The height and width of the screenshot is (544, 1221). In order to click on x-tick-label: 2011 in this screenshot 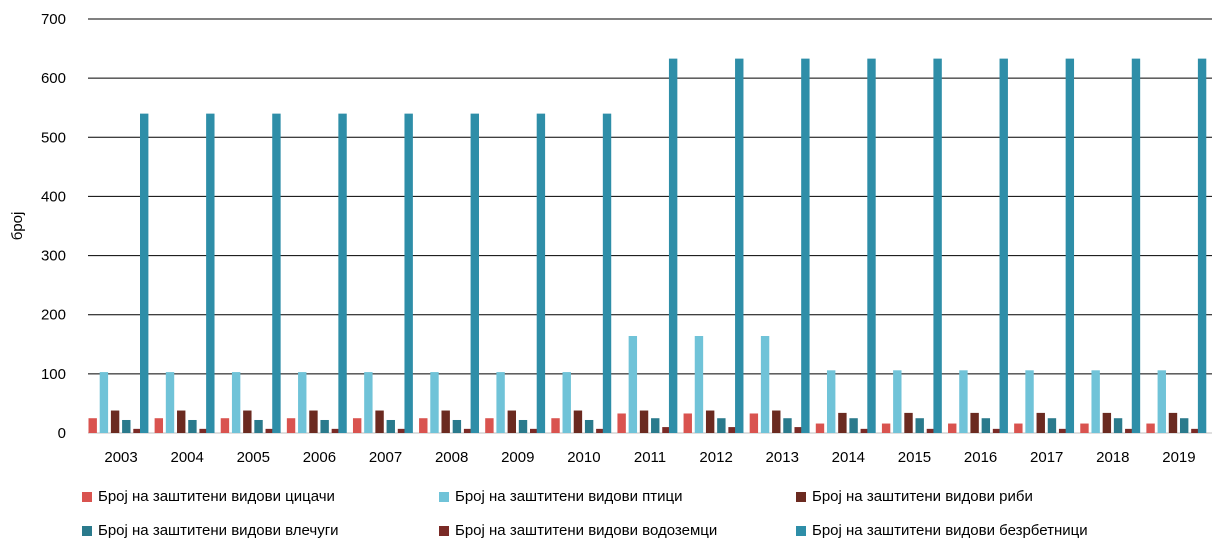, I will do `click(650, 457)`.